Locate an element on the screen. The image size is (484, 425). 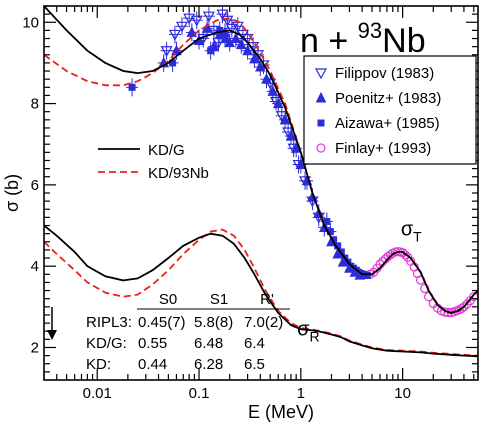
legend-label: KD/G is located at coordinates (166, 150).